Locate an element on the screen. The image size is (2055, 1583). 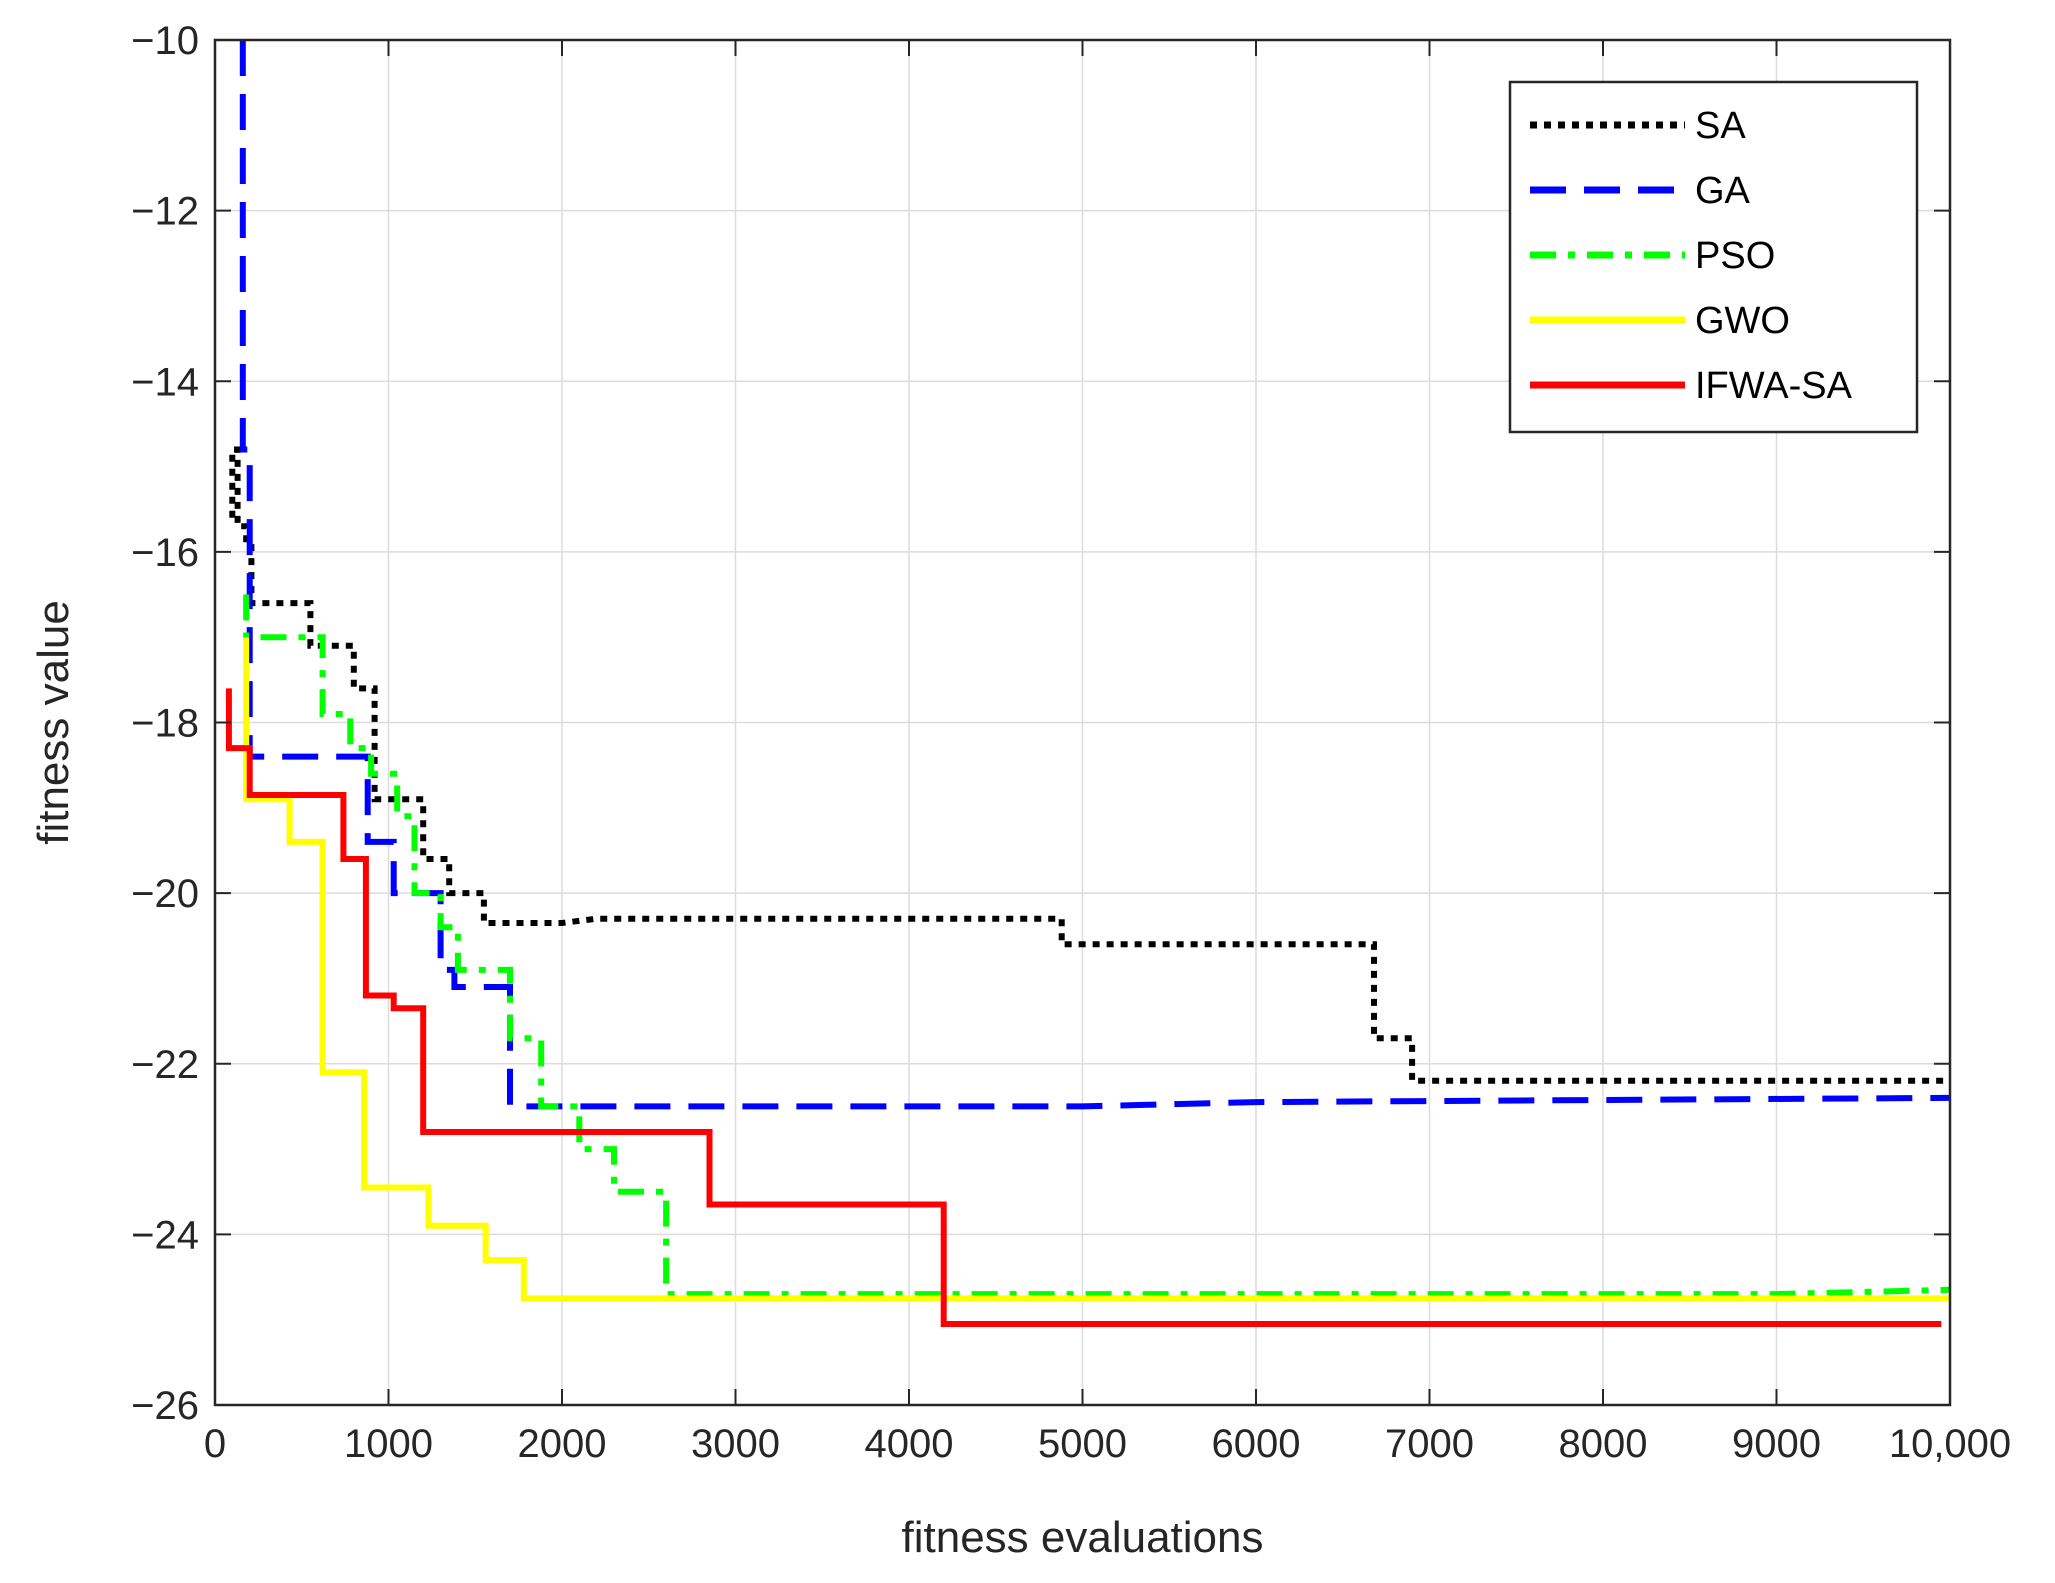
y-tick-label: −26 is located at coordinates (165, 1406).